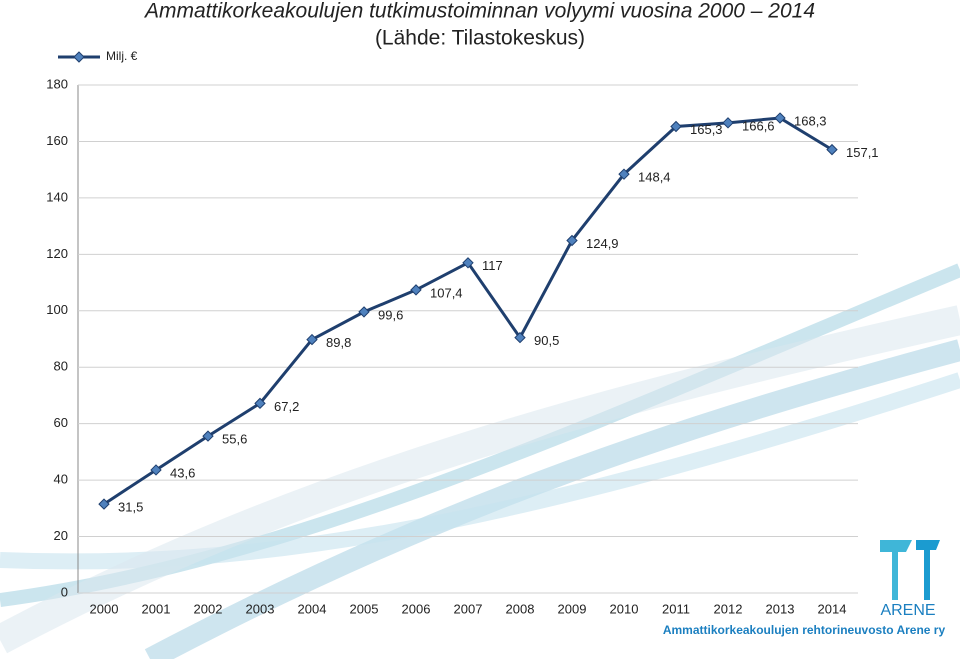 The width and height of the screenshot is (960, 659). What do you see at coordinates (602, 243) in the screenshot?
I see `data-label: 124,9` at bounding box center [602, 243].